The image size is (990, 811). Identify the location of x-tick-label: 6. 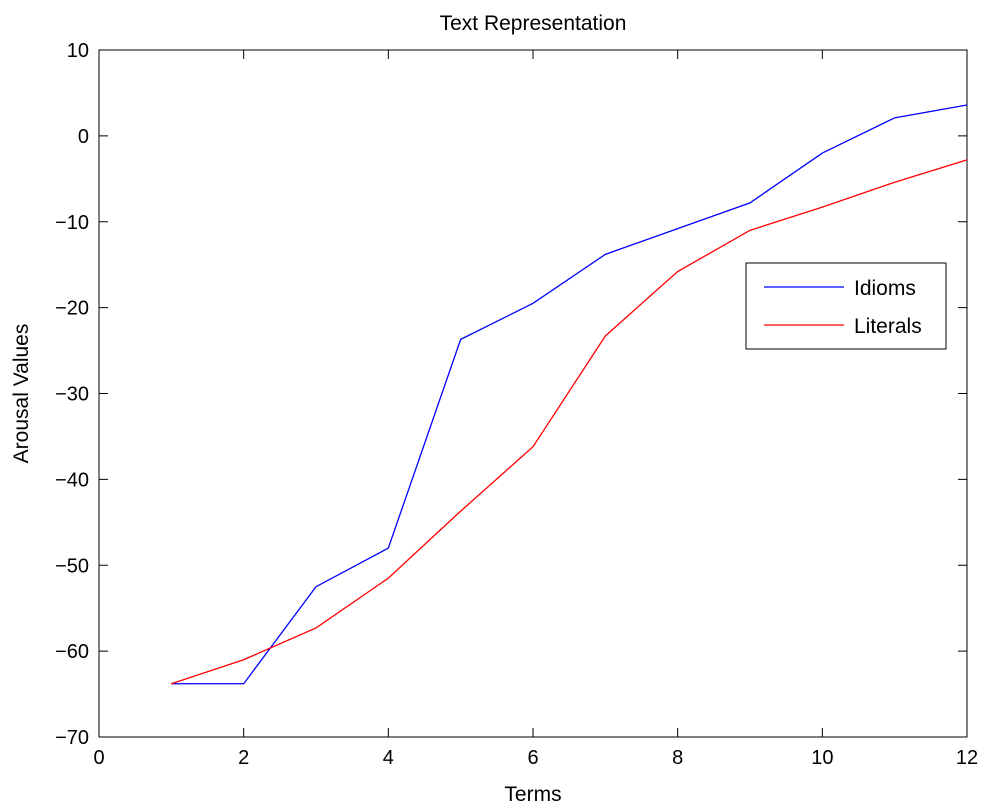
(532, 758).